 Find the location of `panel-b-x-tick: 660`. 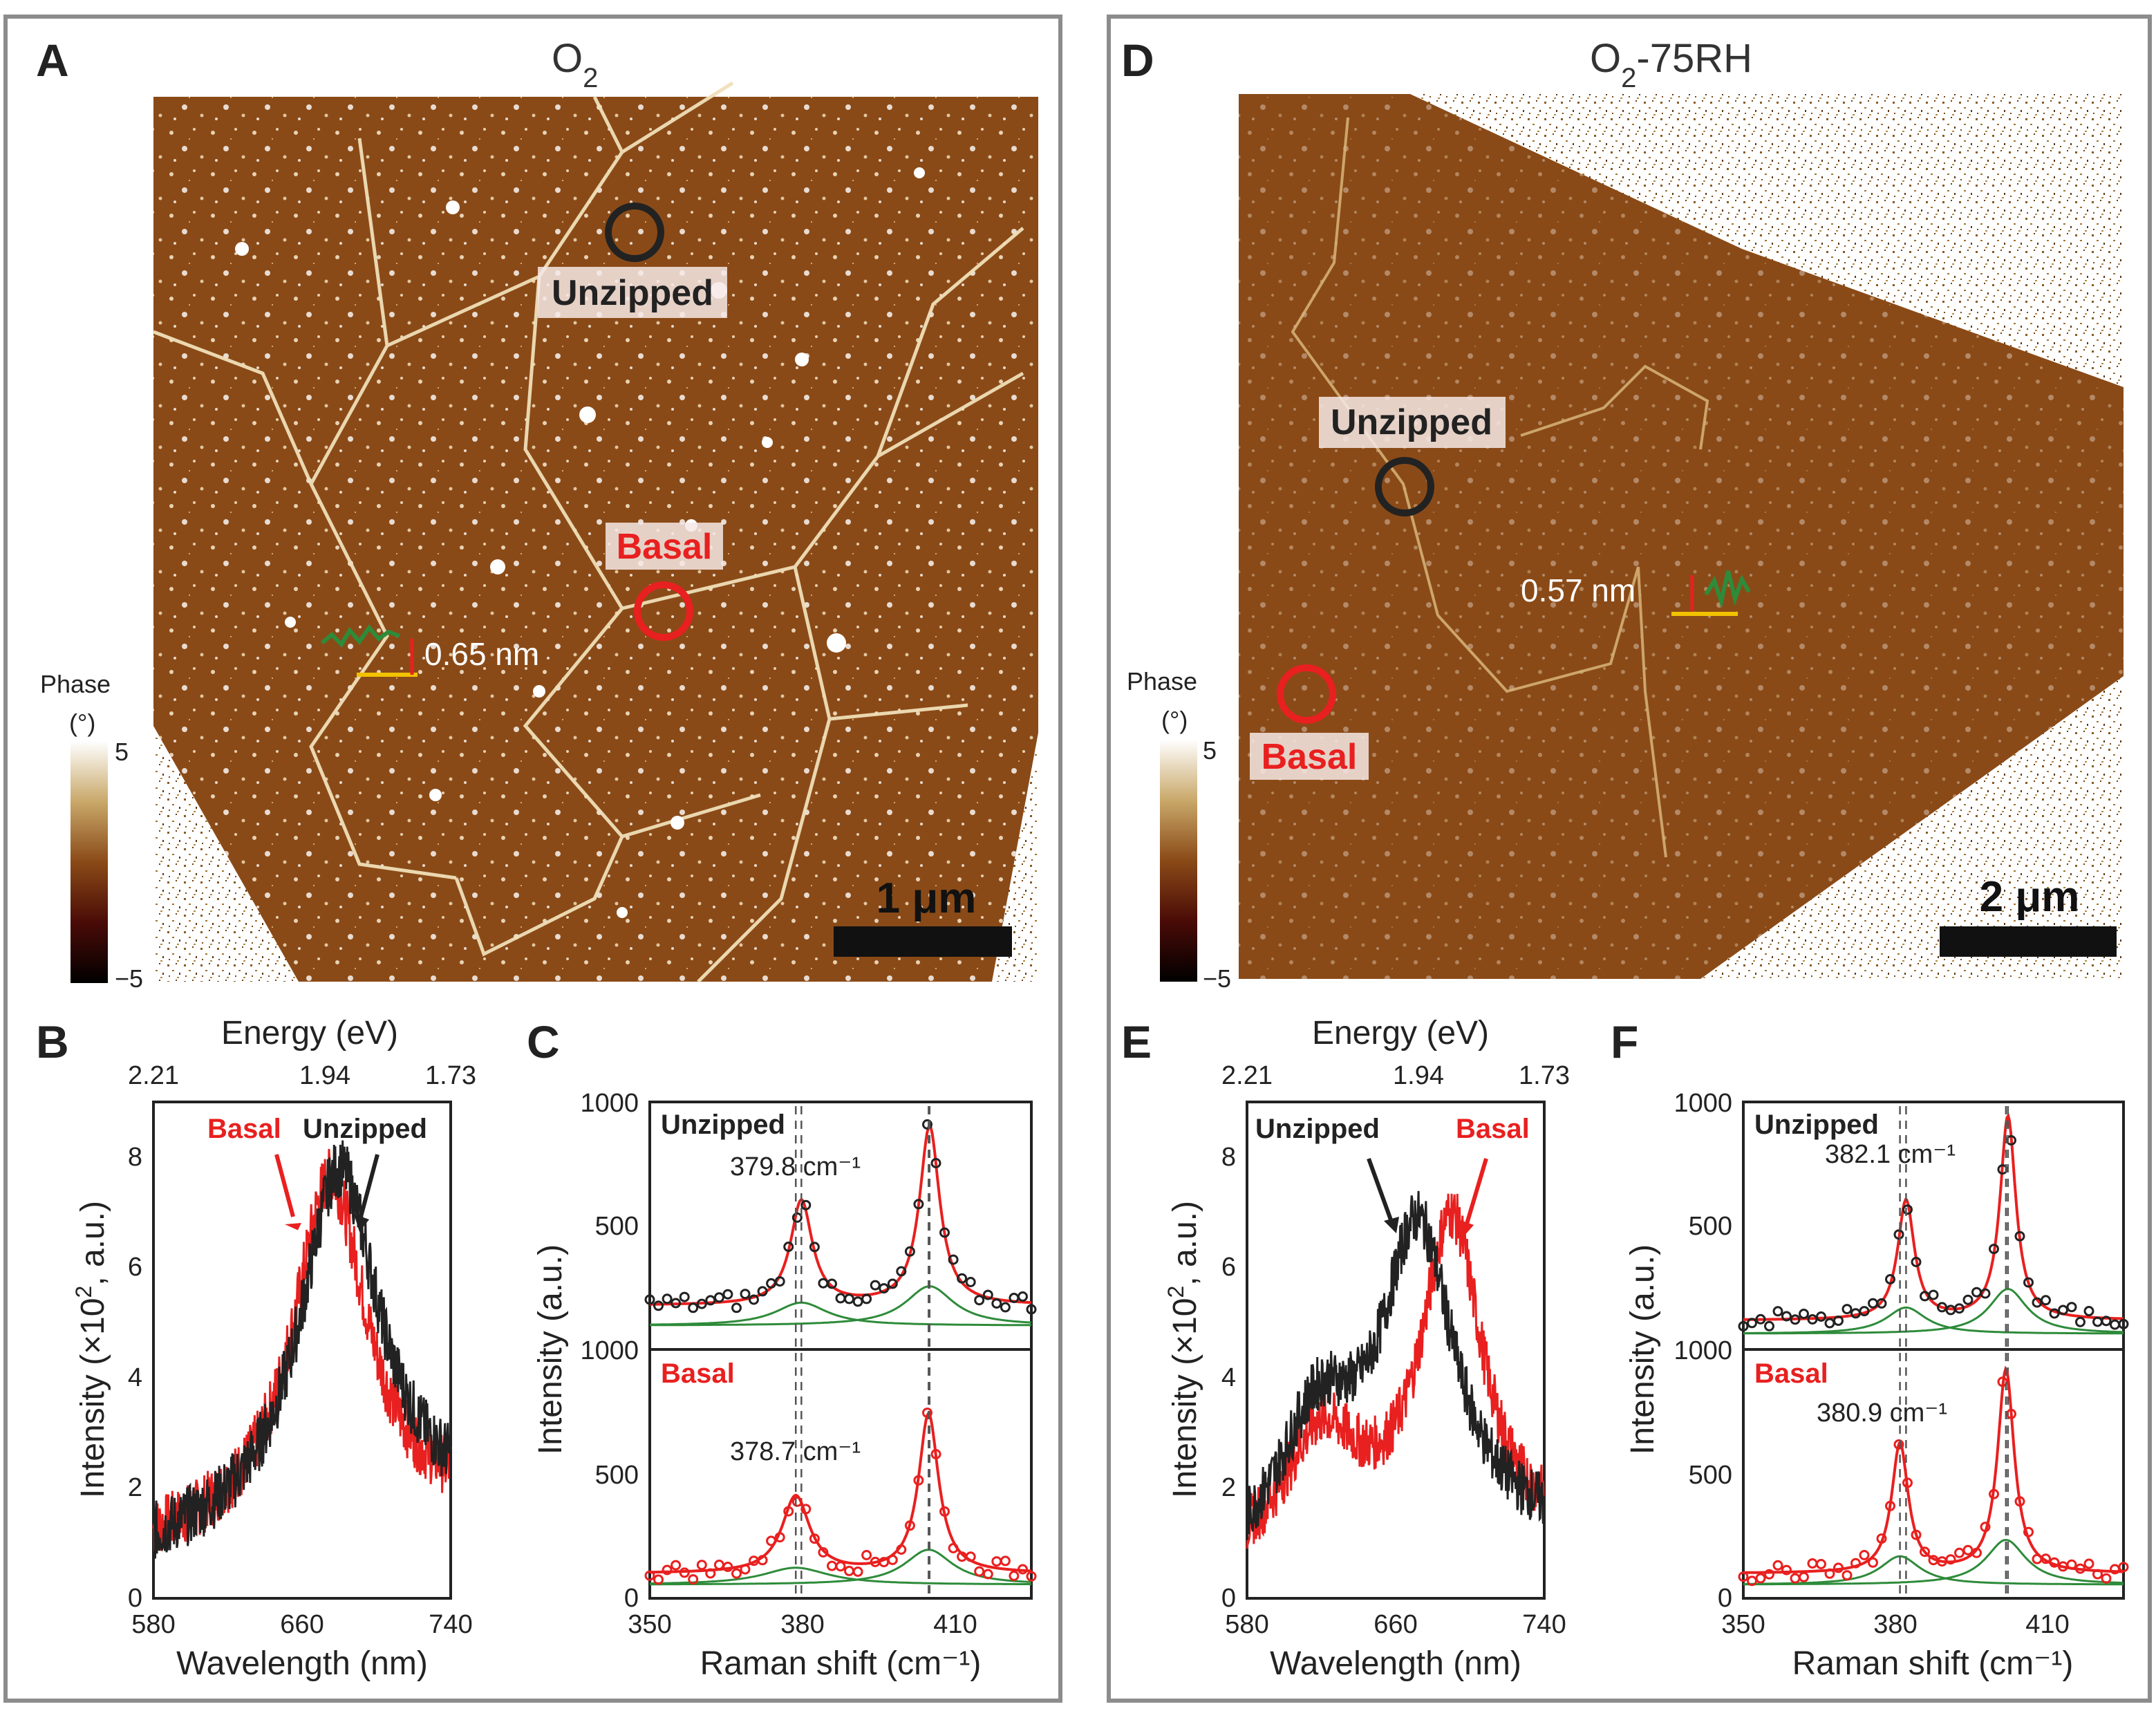

panel-b-x-tick: 660 is located at coordinates (302, 1624).